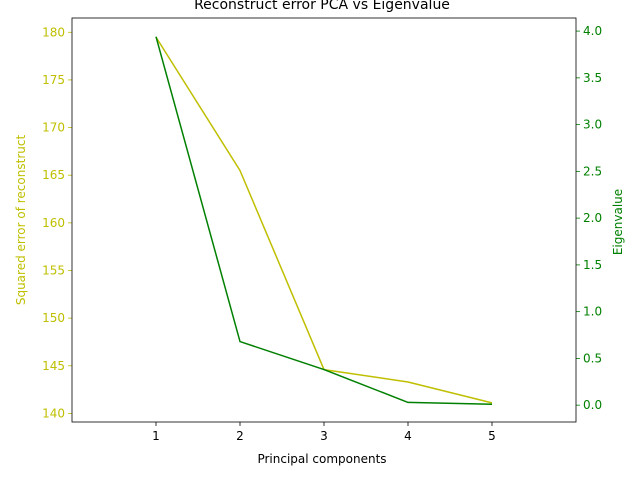  What do you see at coordinates (592, 31) in the screenshot?
I see `y-right-tick-label: 4.0` at bounding box center [592, 31].